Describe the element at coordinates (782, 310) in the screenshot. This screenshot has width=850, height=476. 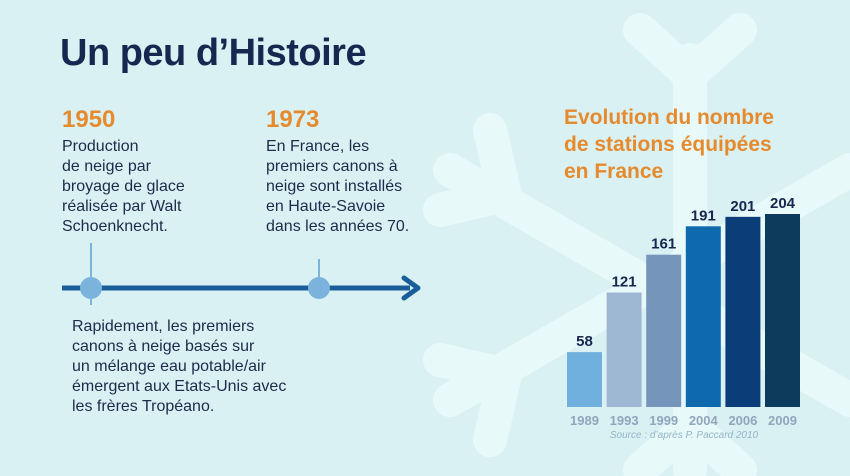
I see `bar-2009` at that location.